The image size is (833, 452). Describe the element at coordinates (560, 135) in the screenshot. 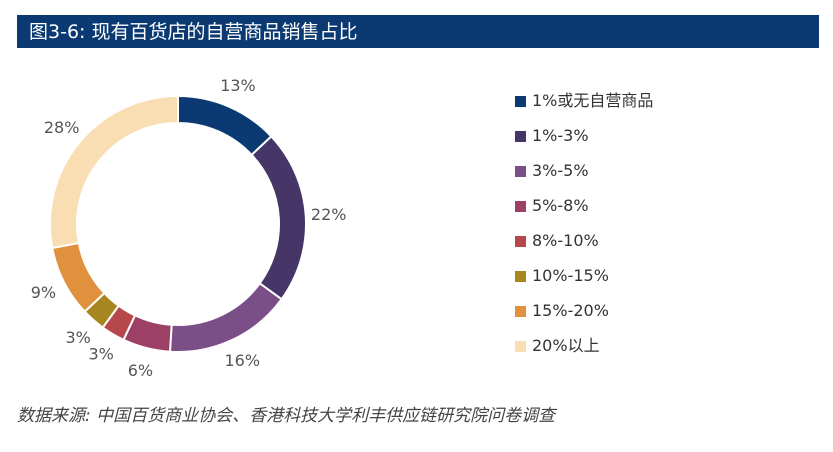

I see `legend-label: 1%-3%` at that location.